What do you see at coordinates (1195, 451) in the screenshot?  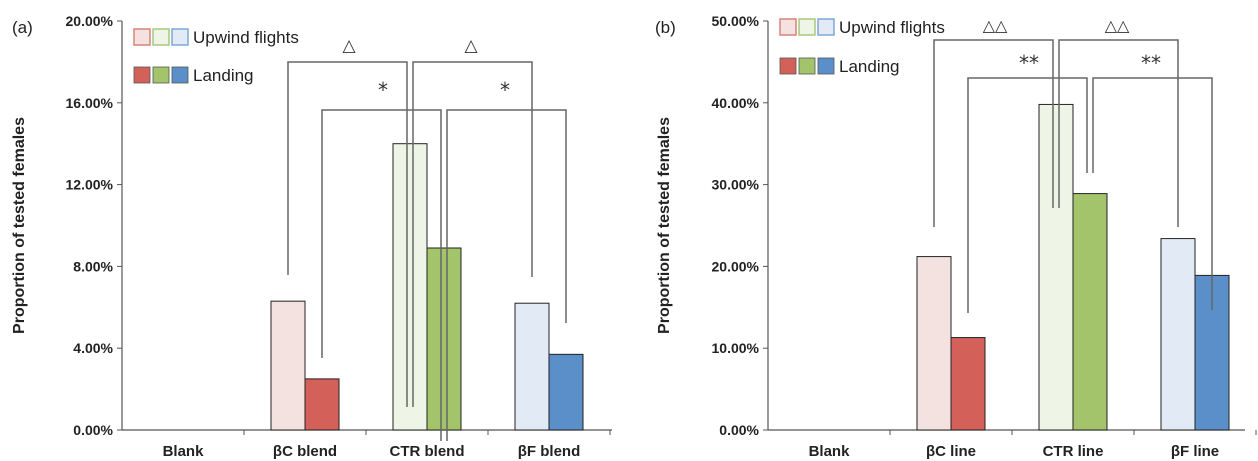 I see `x-tick-label: βF line` at bounding box center [1195, 451].